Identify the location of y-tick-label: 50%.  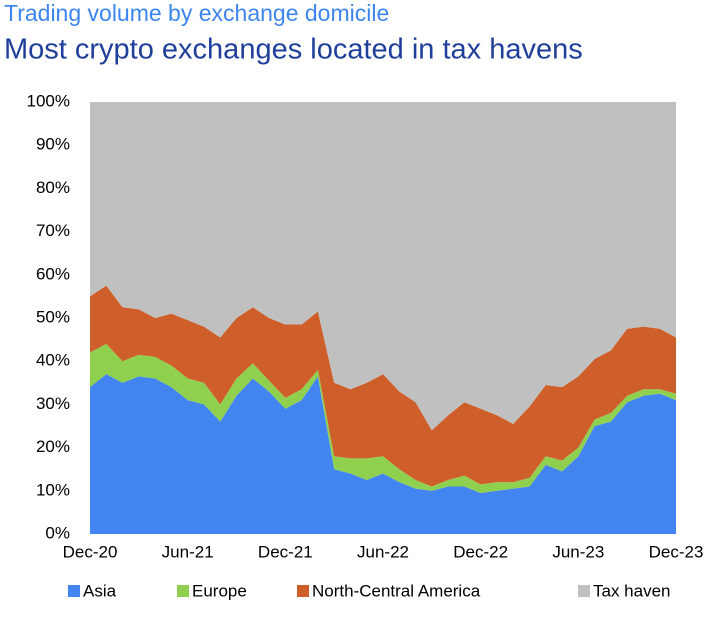
(53, 316).